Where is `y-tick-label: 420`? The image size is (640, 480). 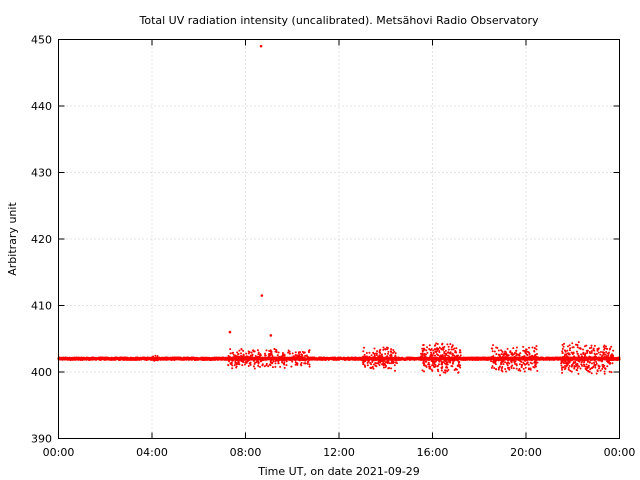 y-tick-label: 420 is located at coordinates (41, 239).